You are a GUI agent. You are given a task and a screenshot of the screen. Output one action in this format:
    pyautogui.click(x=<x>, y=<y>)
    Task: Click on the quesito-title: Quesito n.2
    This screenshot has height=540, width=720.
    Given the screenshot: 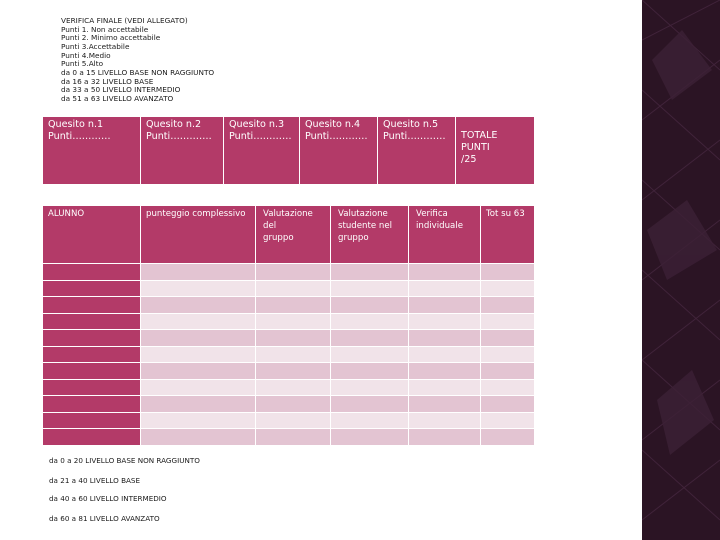 What is the action you would take?
    pyautogui.click(x=174, y=124)
    